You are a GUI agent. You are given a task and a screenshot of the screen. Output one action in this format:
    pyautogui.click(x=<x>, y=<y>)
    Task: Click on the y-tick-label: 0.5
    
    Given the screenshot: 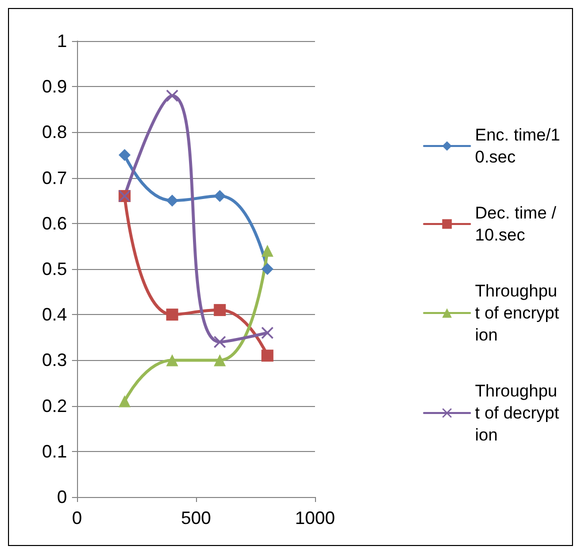 What is the action you would take?
    pyautogui.click(x=54, y=269)
    